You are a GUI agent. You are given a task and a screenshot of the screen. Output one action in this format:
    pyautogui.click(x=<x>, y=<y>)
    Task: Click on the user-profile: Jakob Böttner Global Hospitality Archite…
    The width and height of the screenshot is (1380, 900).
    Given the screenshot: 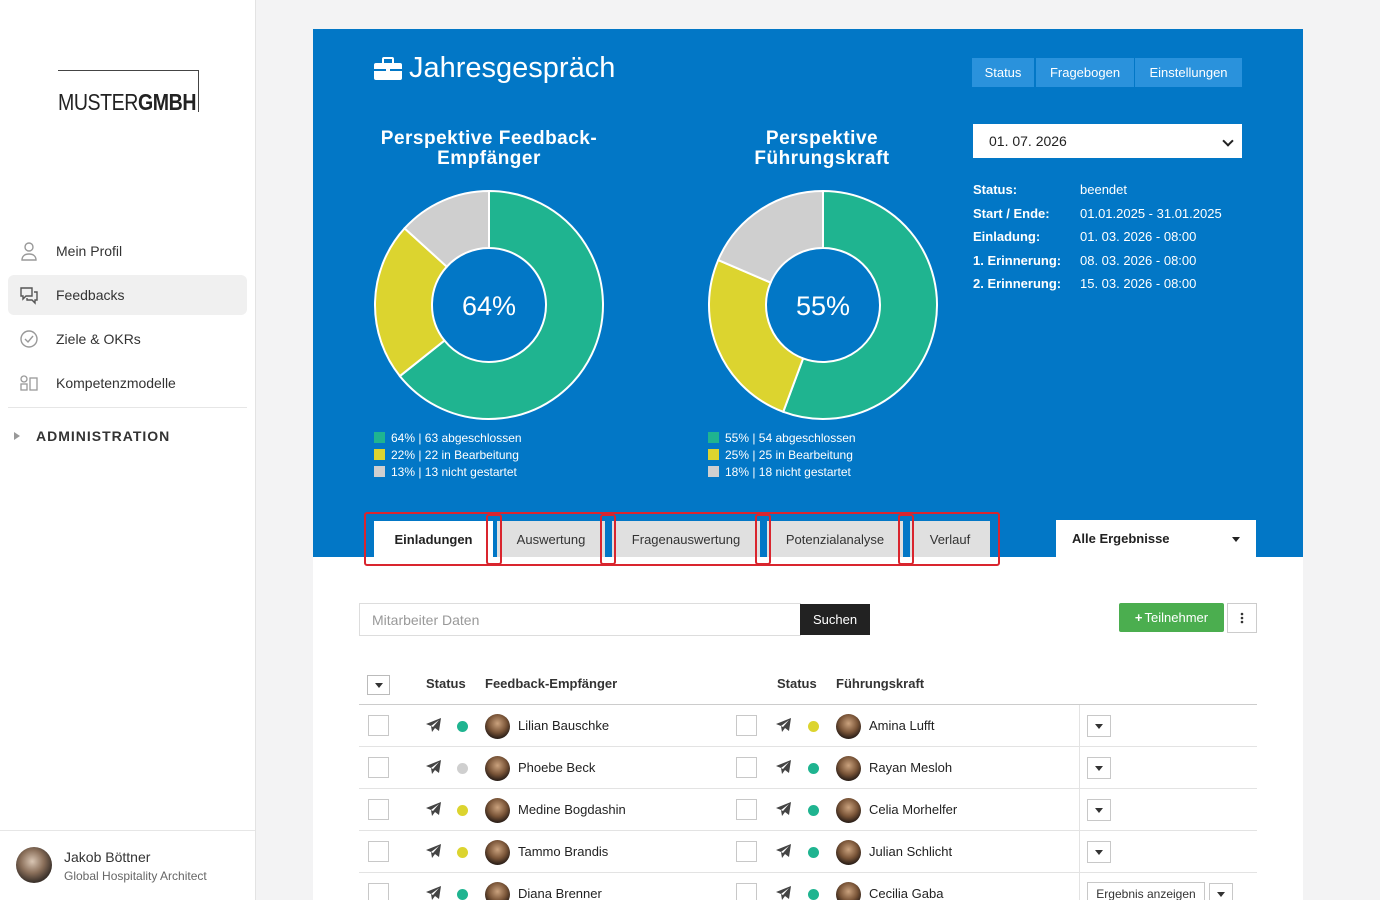 What is the action you would take?
    pyautogui.click(x=127, y=865)
    